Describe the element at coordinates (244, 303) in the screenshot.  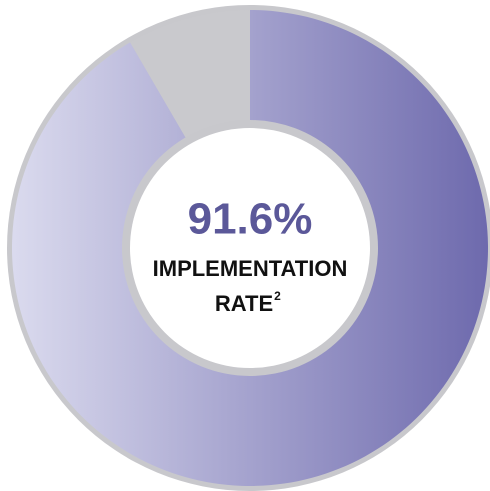
I see `center-label: RATE` at that location.